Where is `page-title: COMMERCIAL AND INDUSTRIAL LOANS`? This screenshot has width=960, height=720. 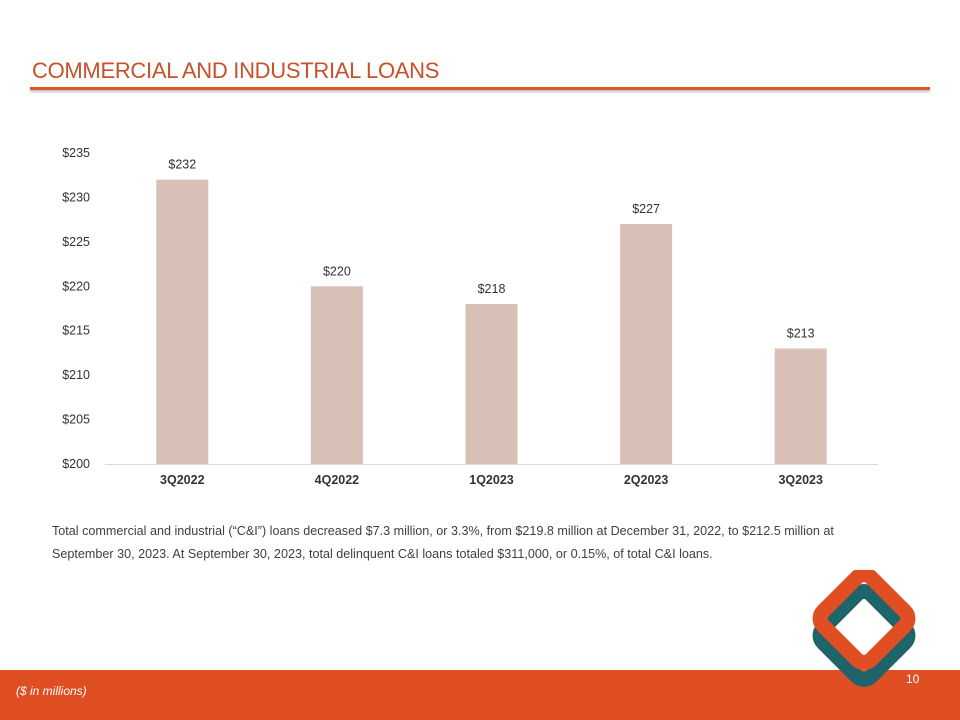
page-title: COMMERCIAL AND INDUSTRIAL LOANS is located at coordinates (236, 70).